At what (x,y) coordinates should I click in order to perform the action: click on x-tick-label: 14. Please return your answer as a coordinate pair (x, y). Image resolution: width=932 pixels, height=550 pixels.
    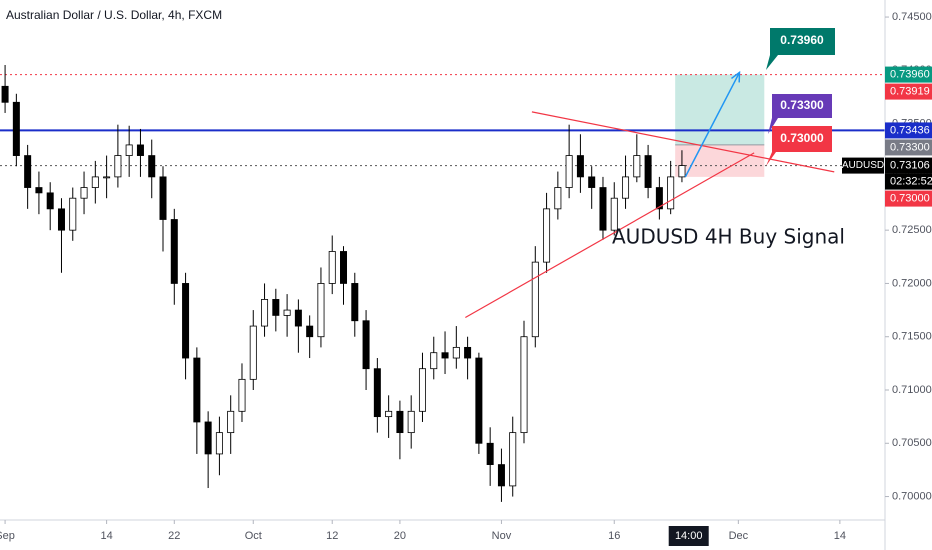
    Looking at the image, I should click on (840, 536).